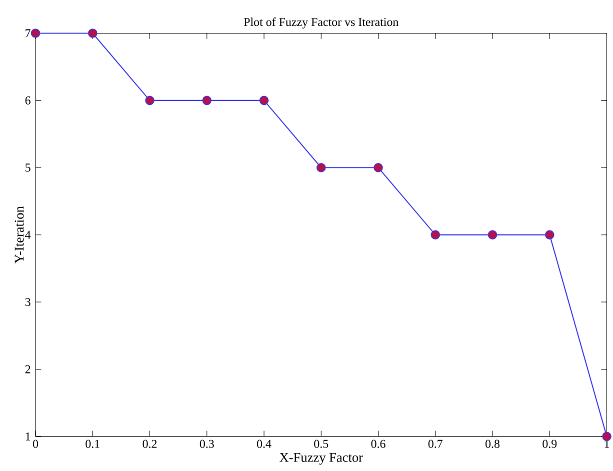  I want to click on y-tick-label: 3, so click(27, 302).